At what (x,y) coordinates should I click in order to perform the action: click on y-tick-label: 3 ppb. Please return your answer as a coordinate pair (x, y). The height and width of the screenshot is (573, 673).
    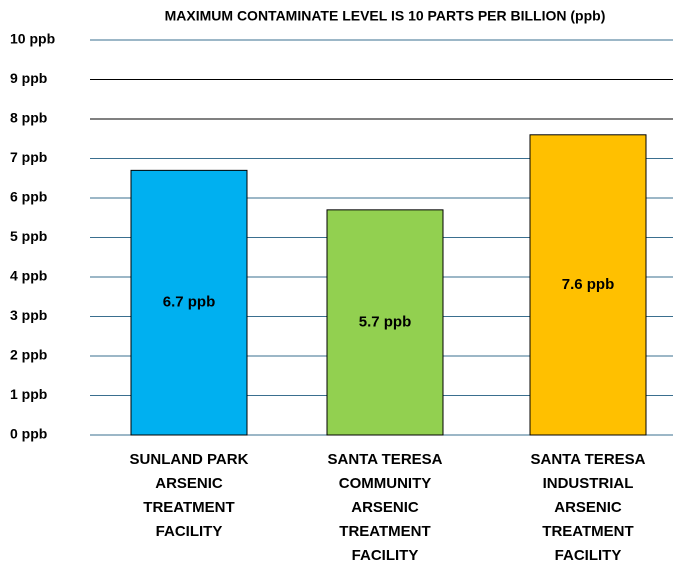
    Looking at the image, I should click on (28, 315).